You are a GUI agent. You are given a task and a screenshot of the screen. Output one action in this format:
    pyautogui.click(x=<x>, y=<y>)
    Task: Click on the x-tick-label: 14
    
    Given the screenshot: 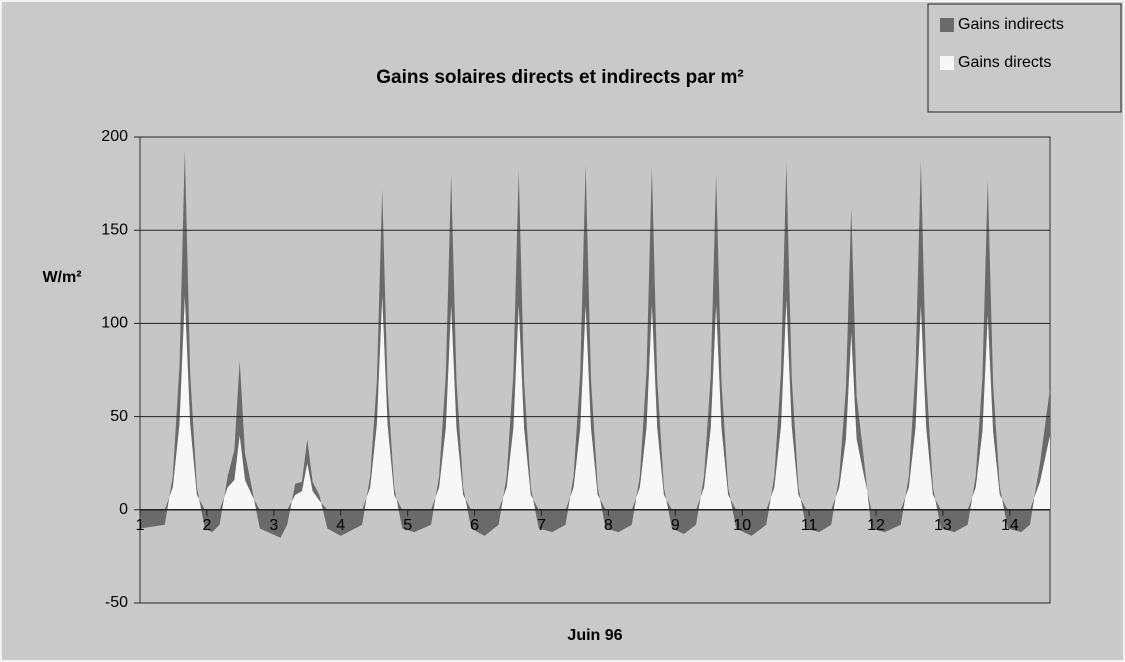 What is the action you would take?
    pyautogui.click(x=1010, y=525)
    